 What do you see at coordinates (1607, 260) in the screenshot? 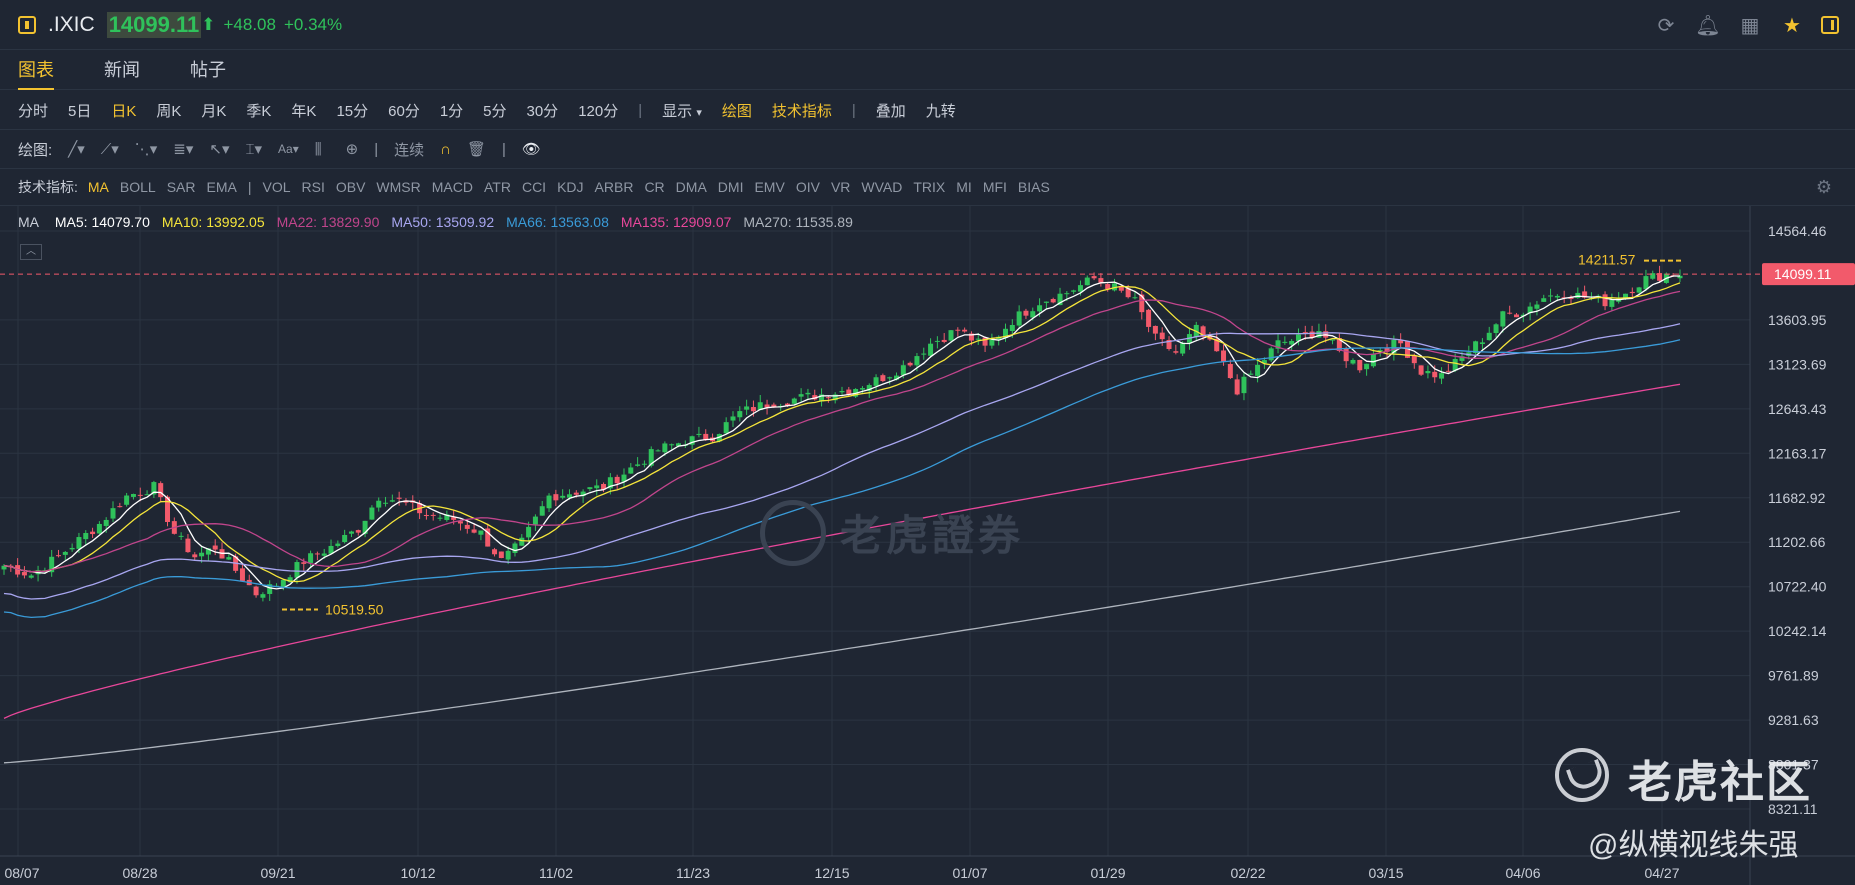
I see `high-label: 14211.57` at bounding box center [1607, 260].